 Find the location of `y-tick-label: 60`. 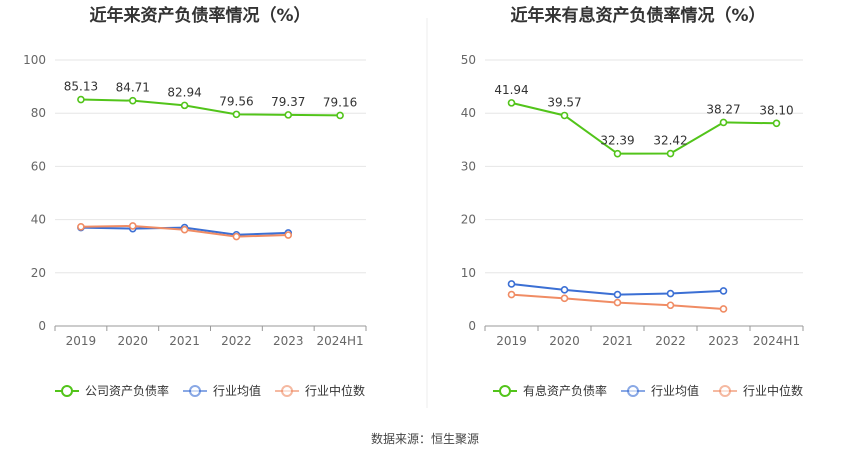

y-tick-label: 60 is located at coordinates (38, 166).